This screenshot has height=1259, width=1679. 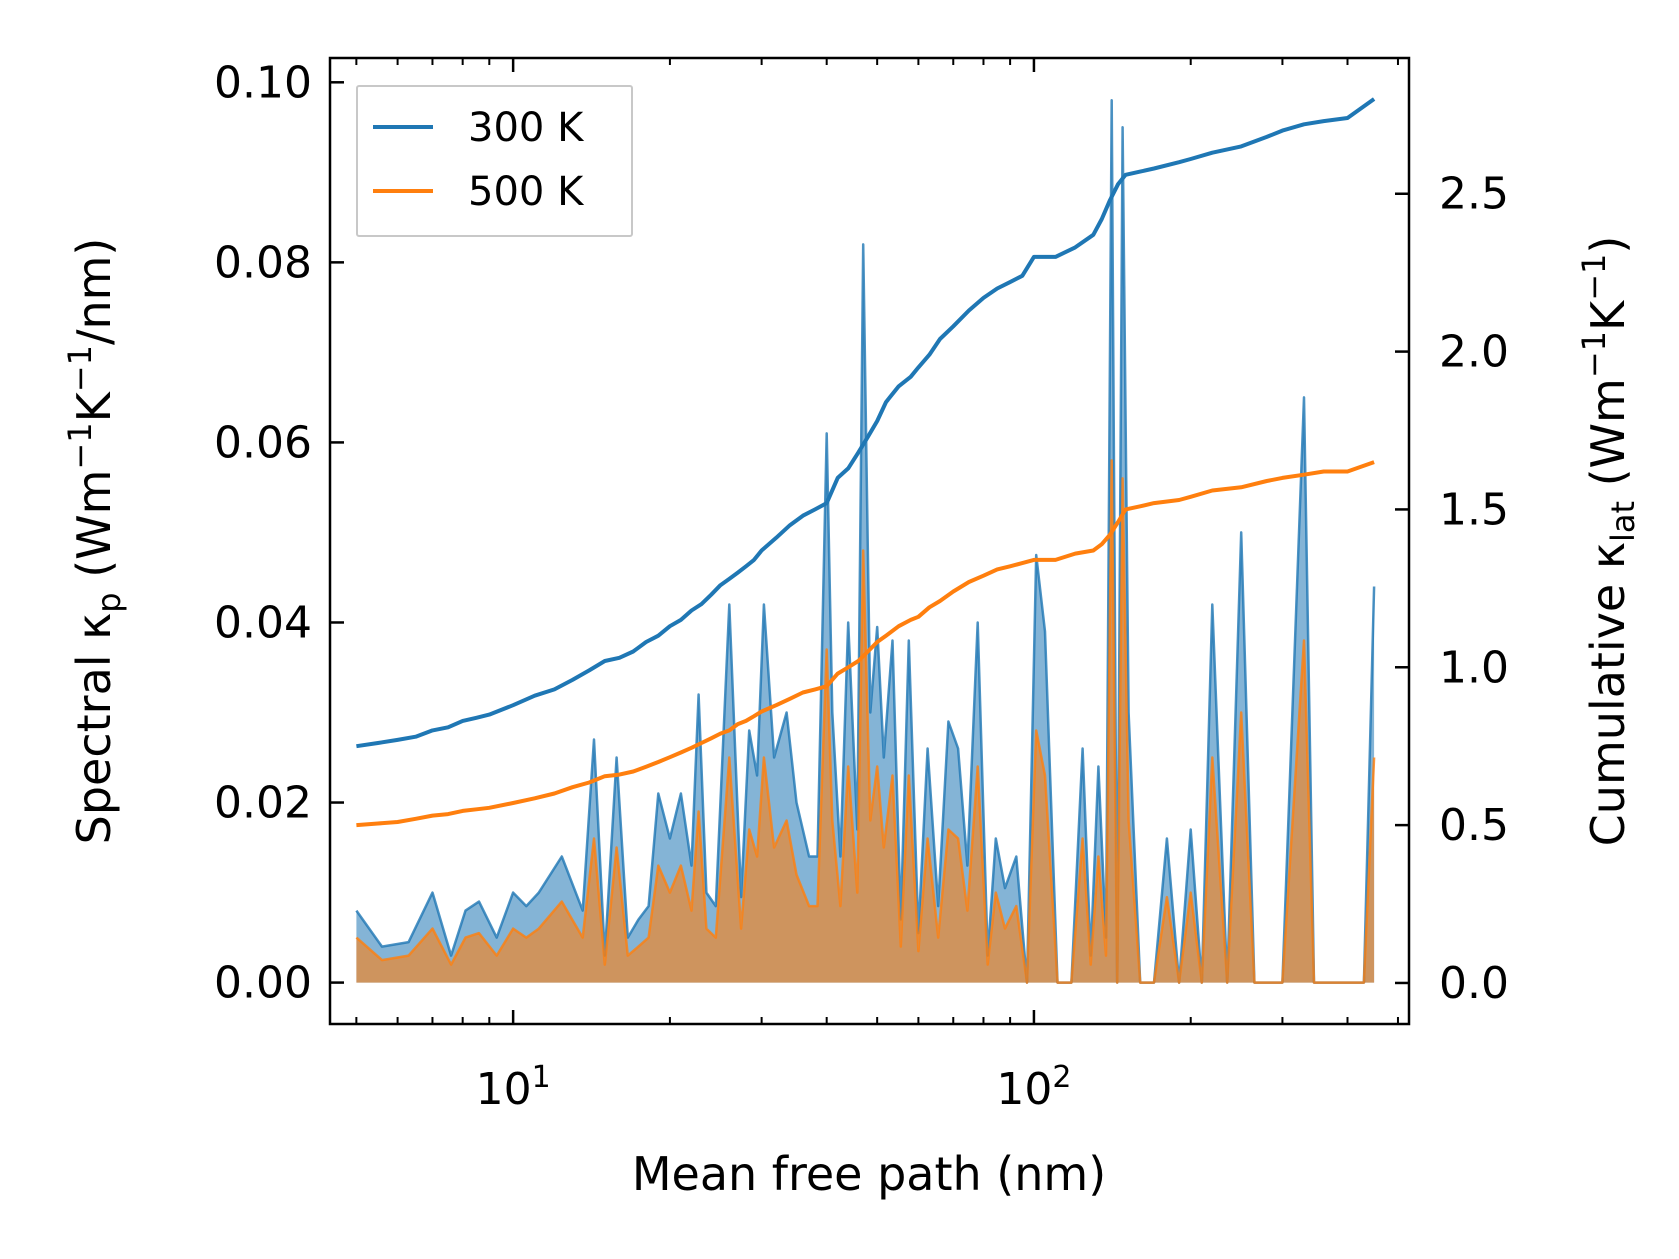 I want to click on y-left-tick-label: 0.04, so click(x=263, y=622).